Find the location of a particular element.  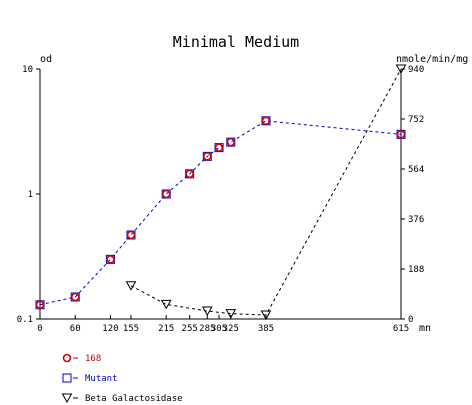

y-left-label: od is located at coordinates (46, 59).